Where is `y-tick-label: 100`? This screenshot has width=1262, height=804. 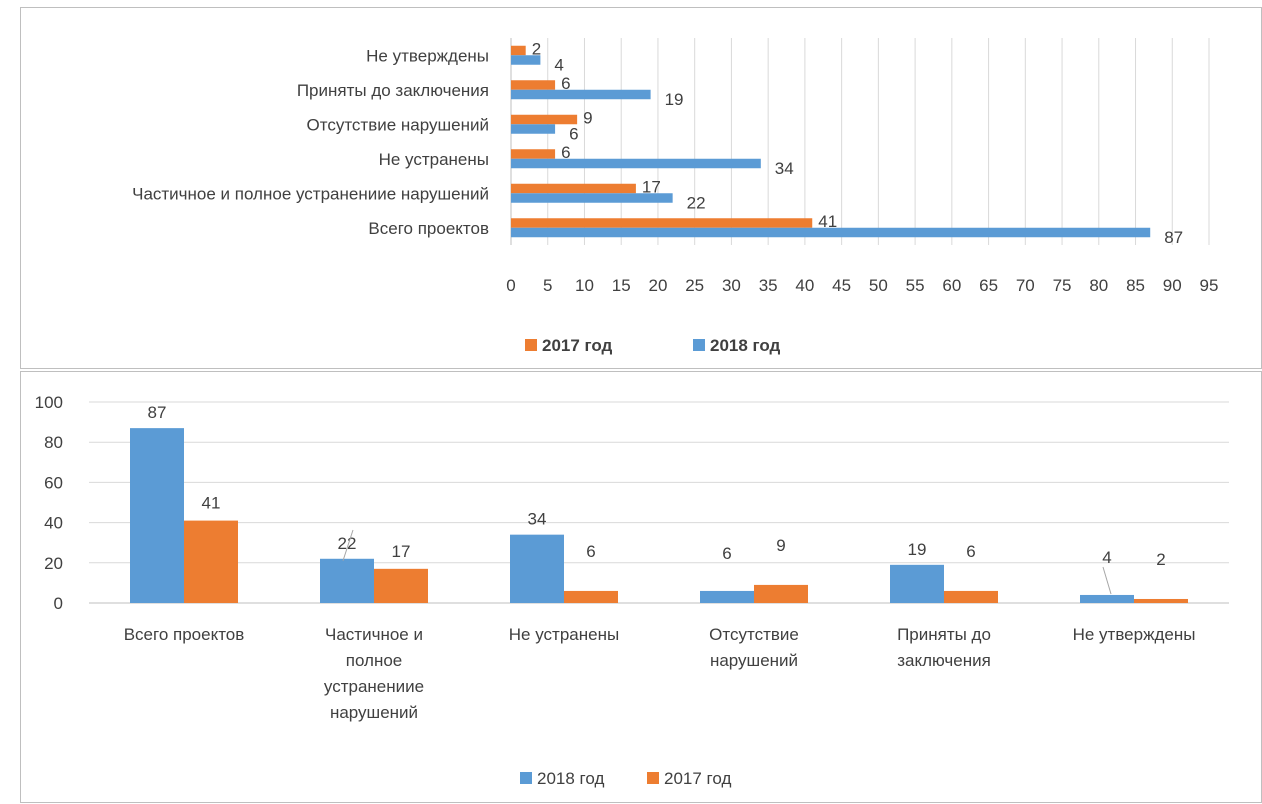
y-tick-label: 100 is located at coordinates (49, 402).